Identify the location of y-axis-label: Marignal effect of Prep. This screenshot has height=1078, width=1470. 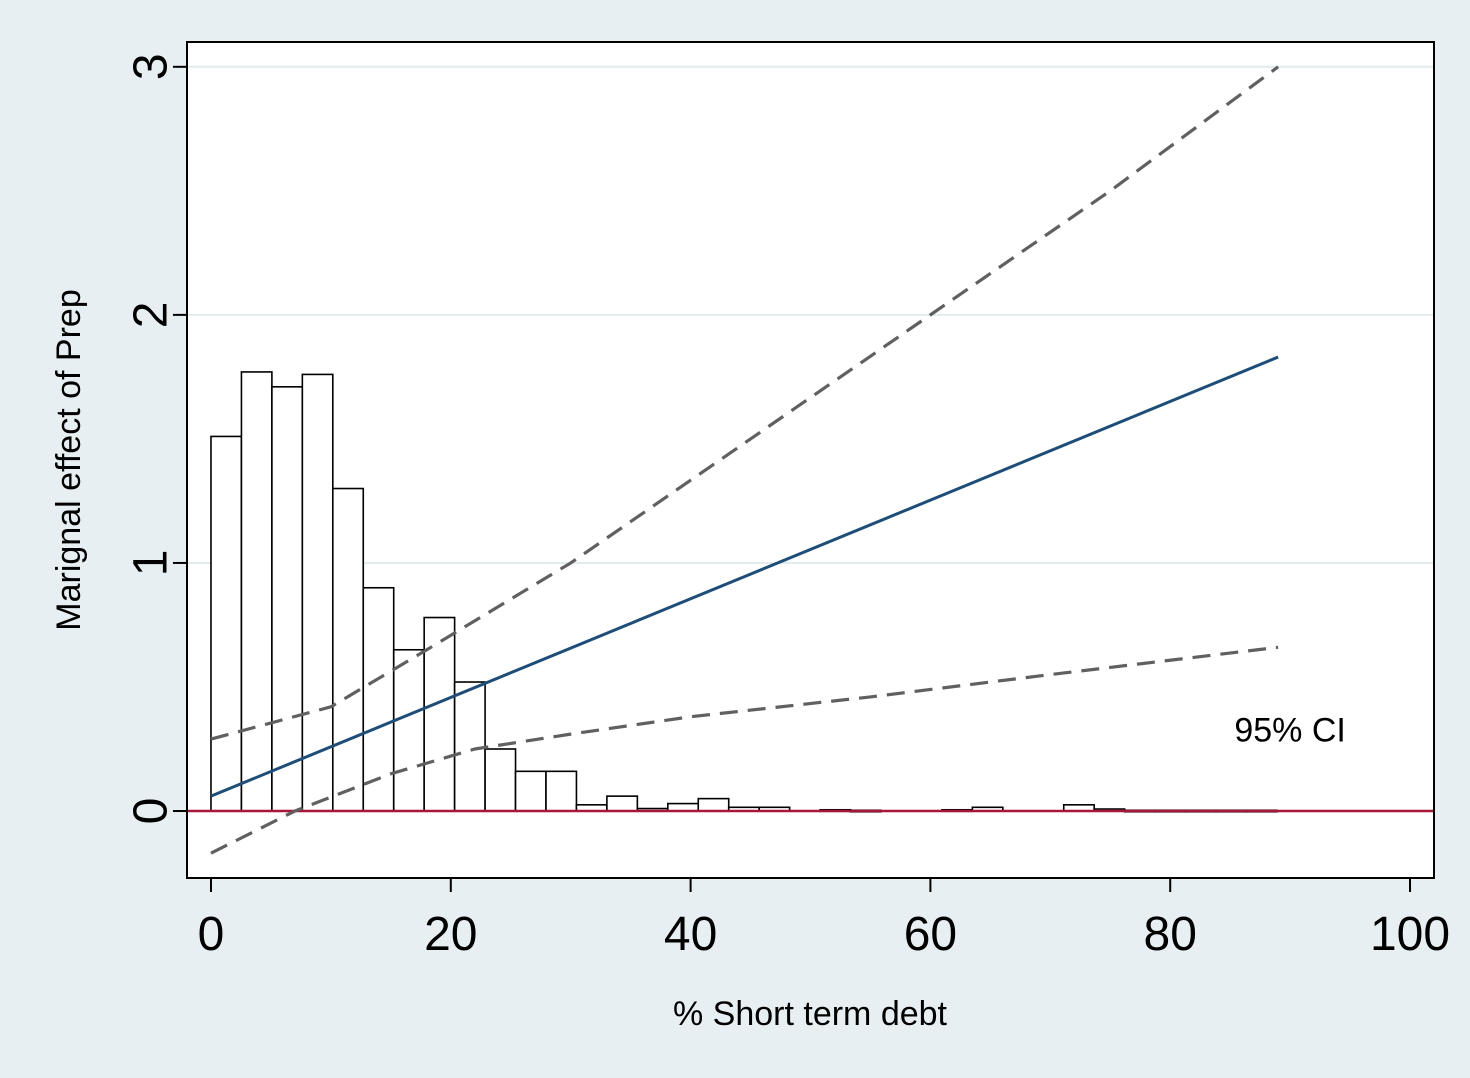
(69, 459).